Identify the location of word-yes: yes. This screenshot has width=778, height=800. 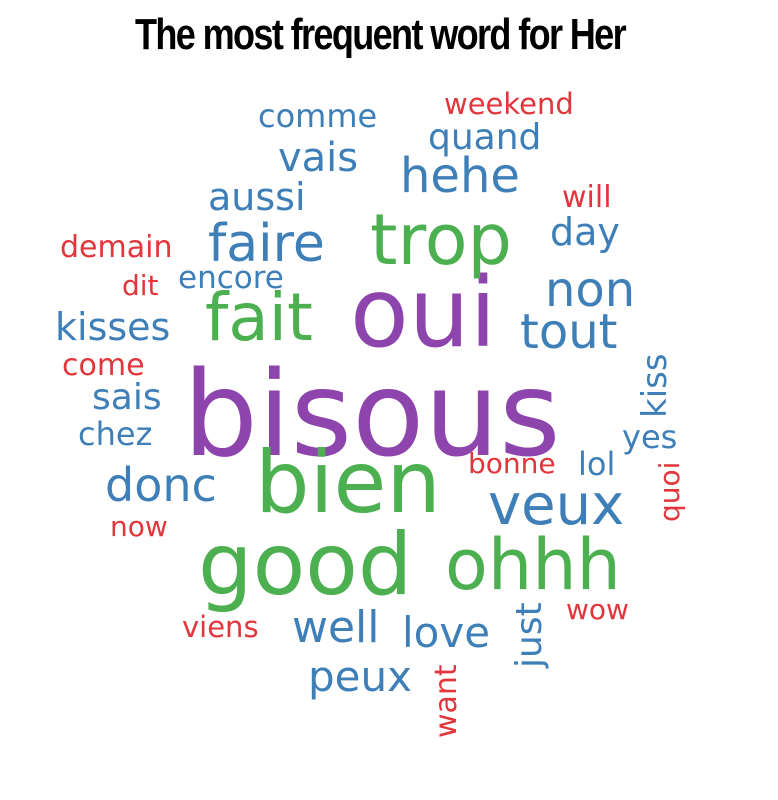
(650, 437).